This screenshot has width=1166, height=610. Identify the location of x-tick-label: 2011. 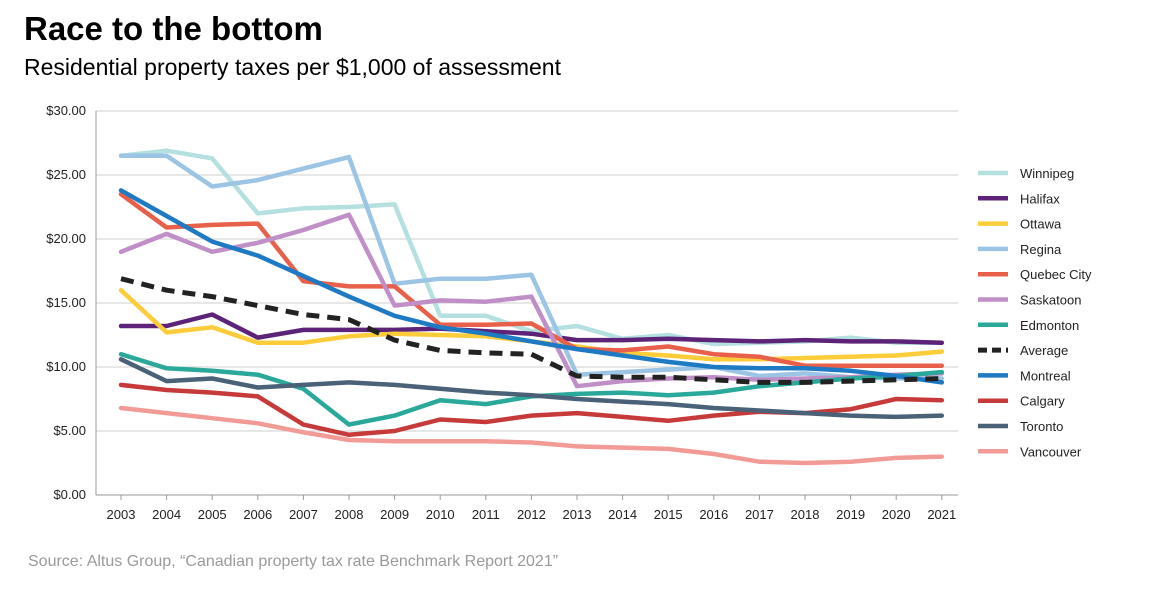
(486, 514).